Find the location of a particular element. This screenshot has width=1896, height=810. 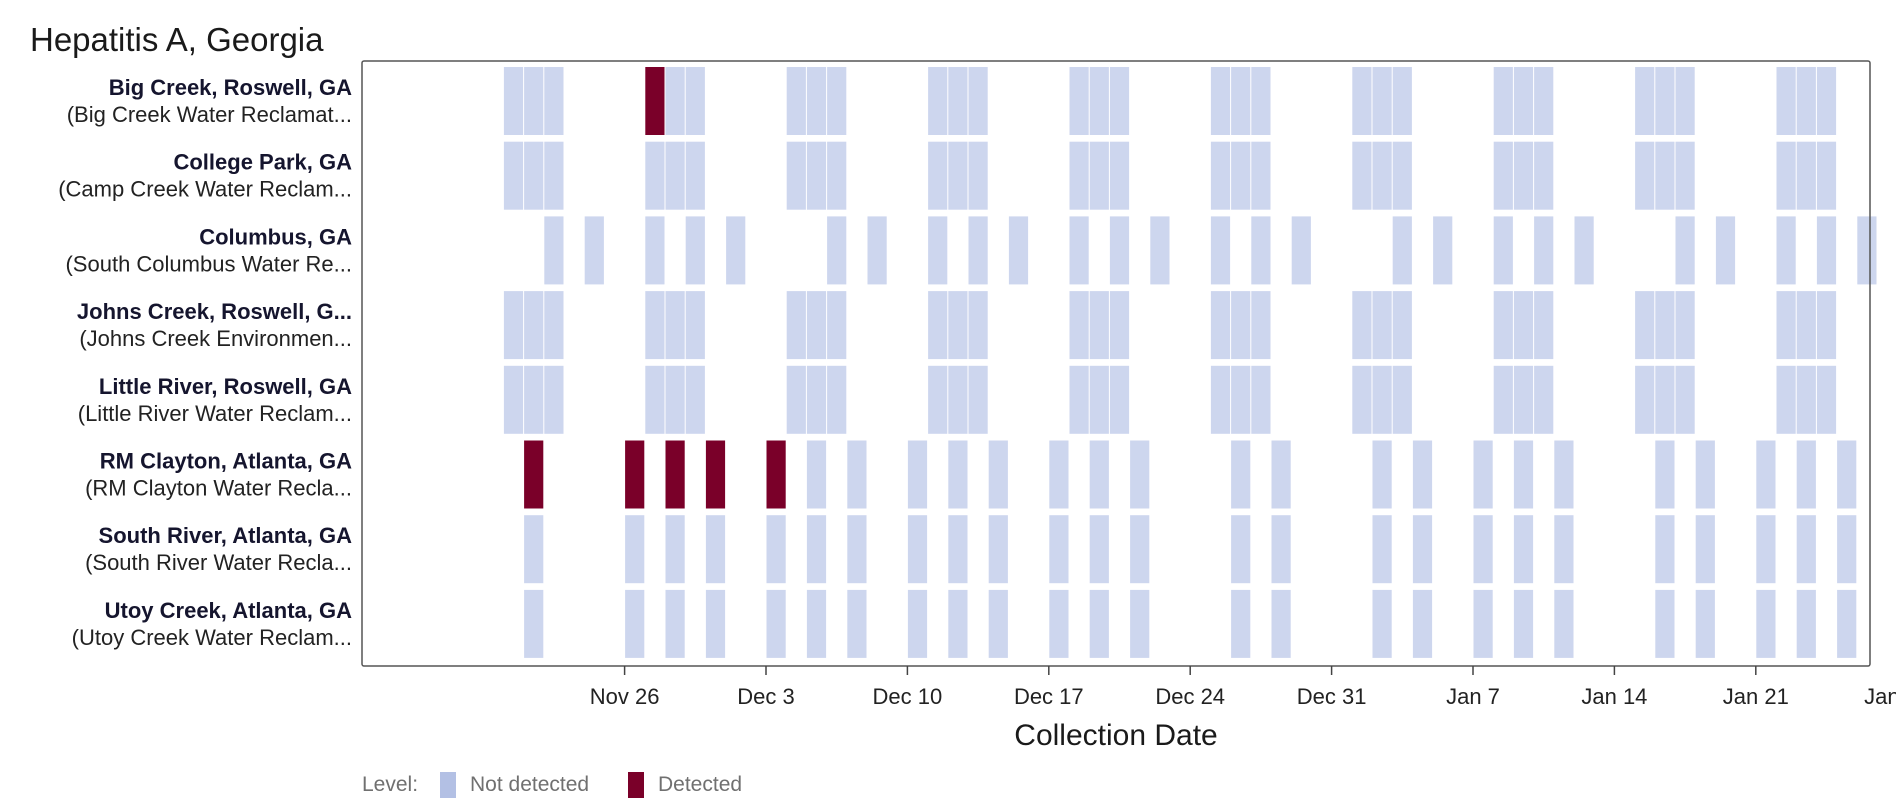

row-label-site: Big Creek, Roswell, GA is located at coordinates (230, 87).